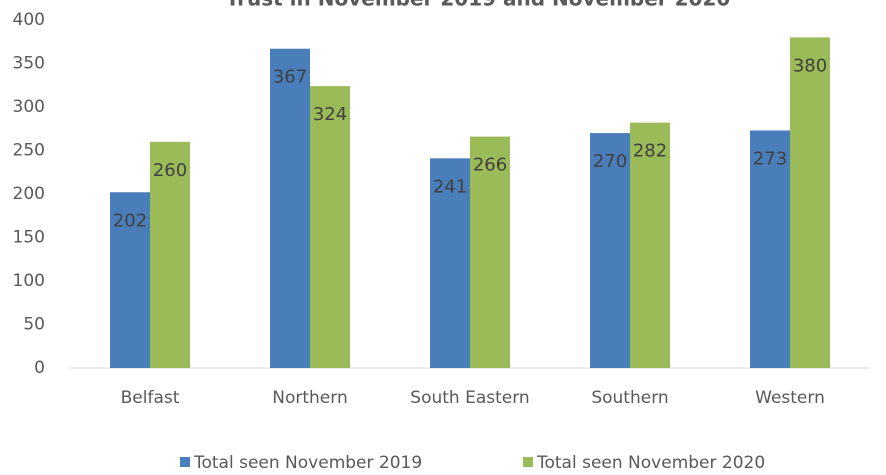  Describe the element at coordinates (790, 398) in the screenshot. I see `x-tick-label: Western` at that location.